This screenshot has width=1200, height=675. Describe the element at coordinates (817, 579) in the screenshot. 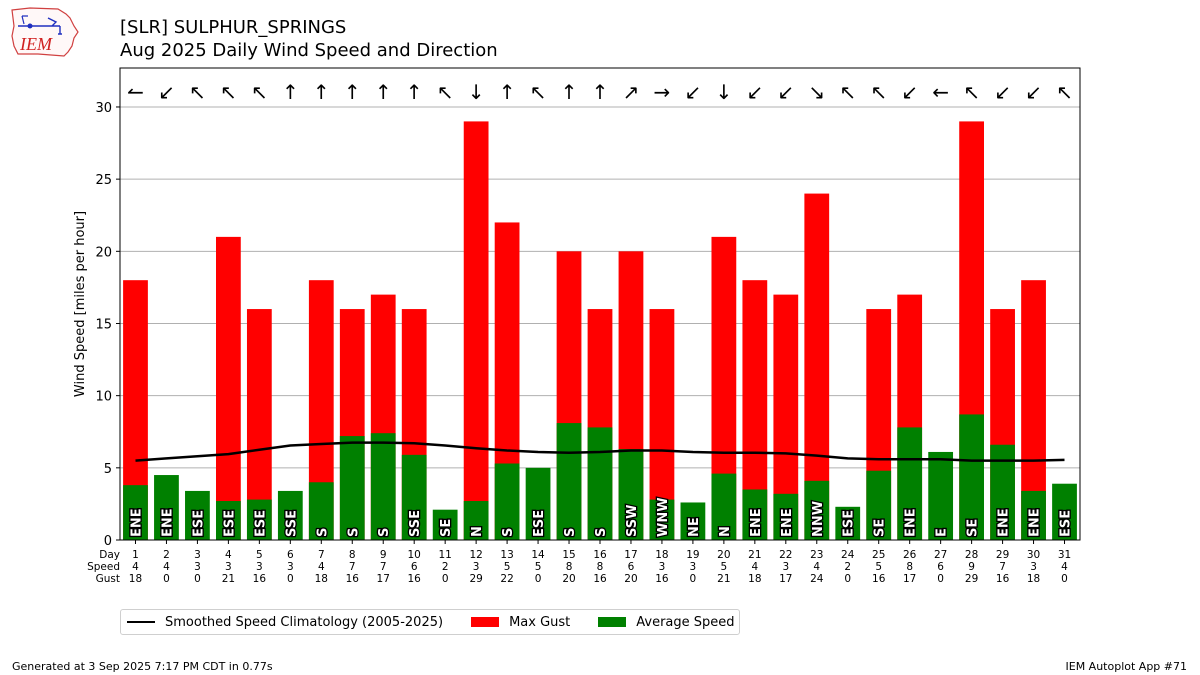

I see `gust-label: 24` at that location.